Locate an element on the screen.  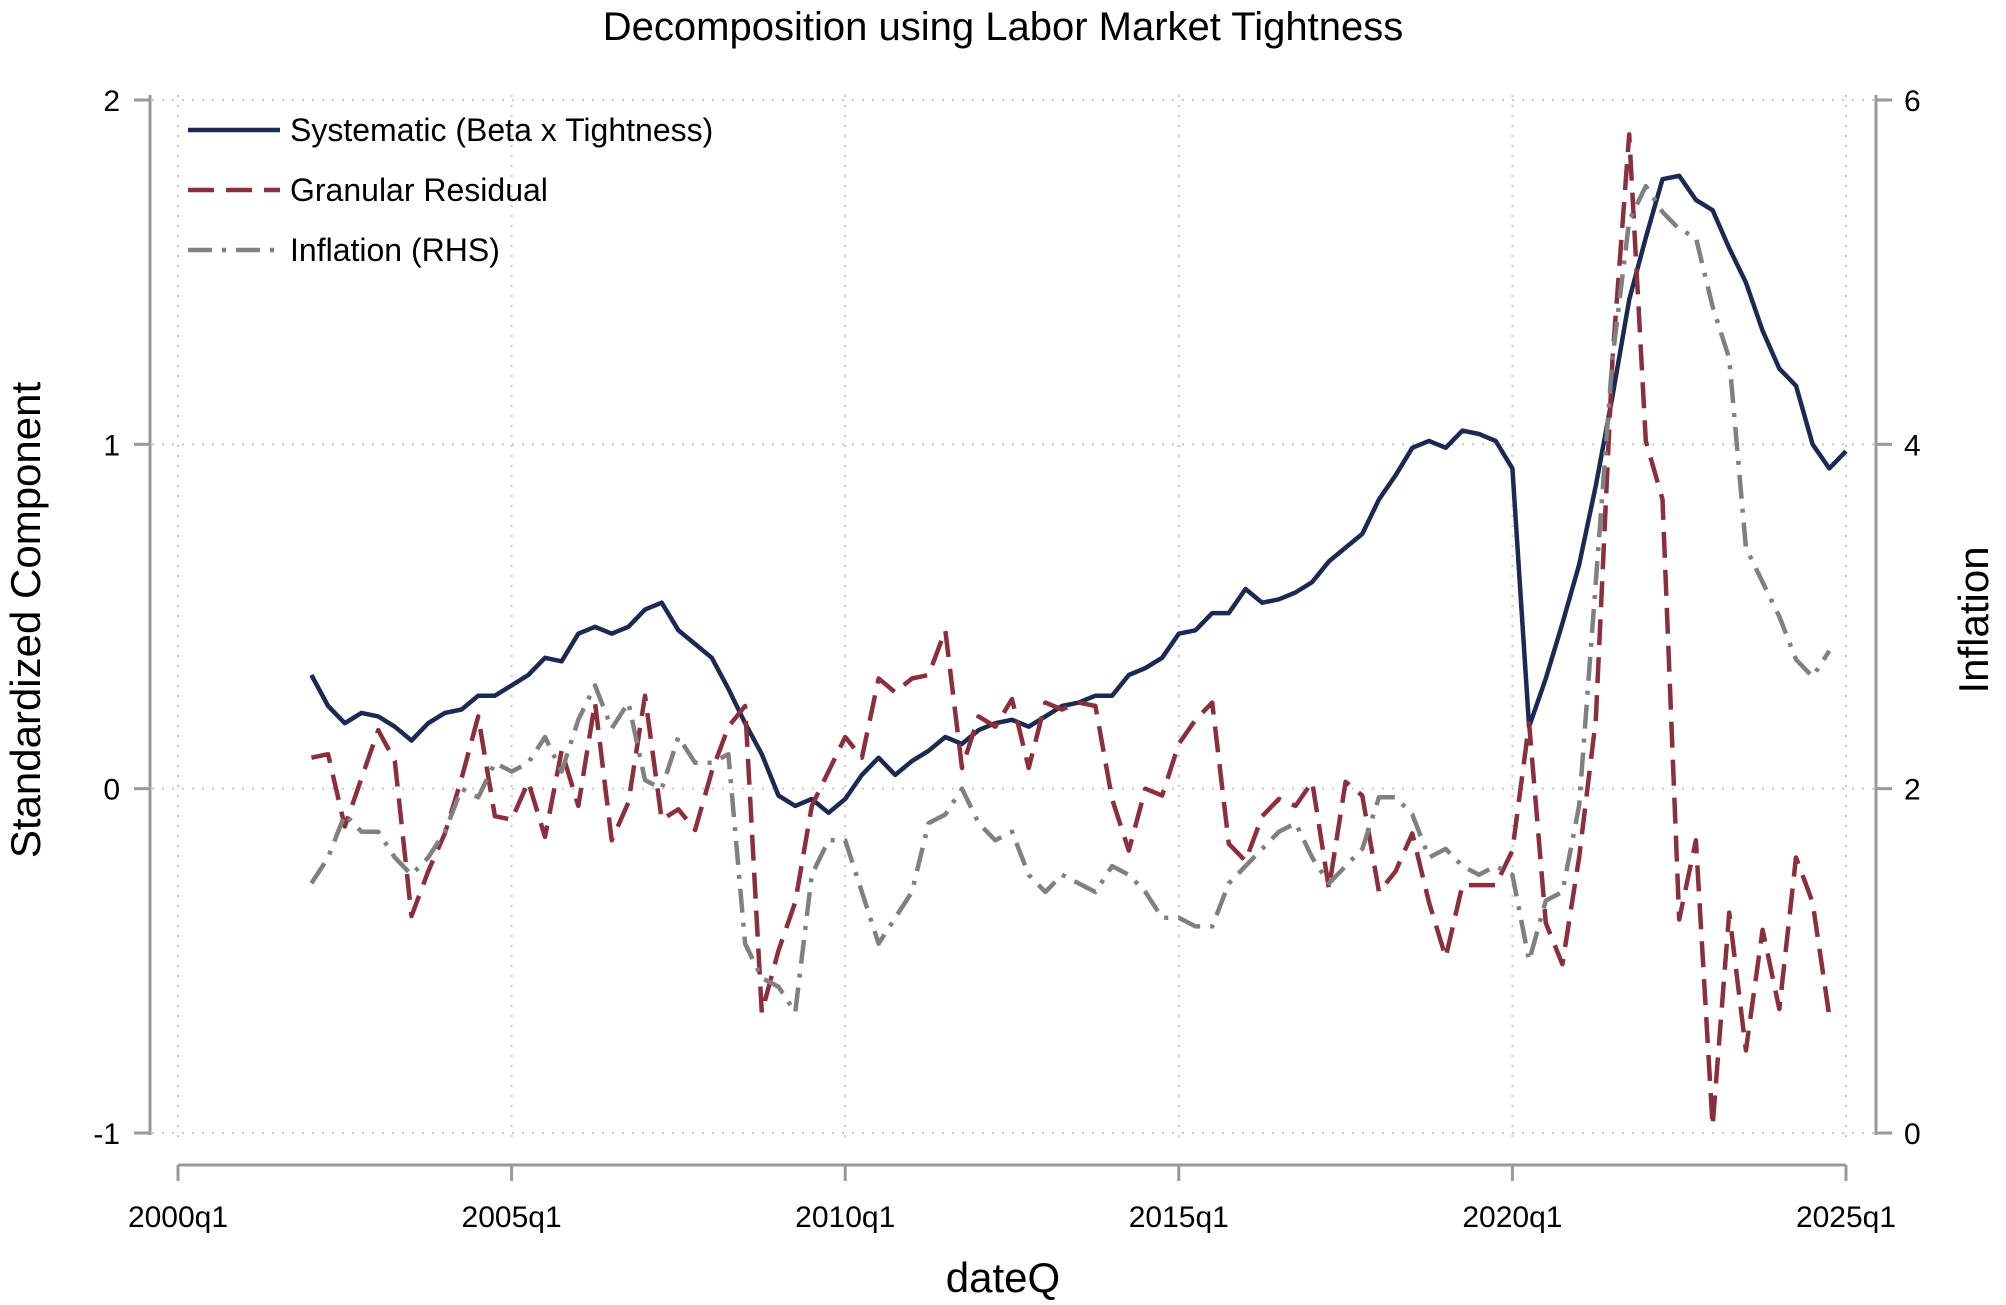
y-tick-label: 1 is located at coordinates (111, 445).